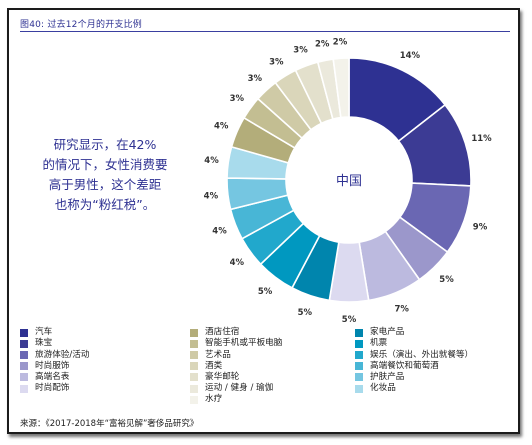 This screenshot has height=445, width=532. Describe the element at coordinates (300, 51) in the screenshot. I see `slice-value-label-17: 3%` at that location.